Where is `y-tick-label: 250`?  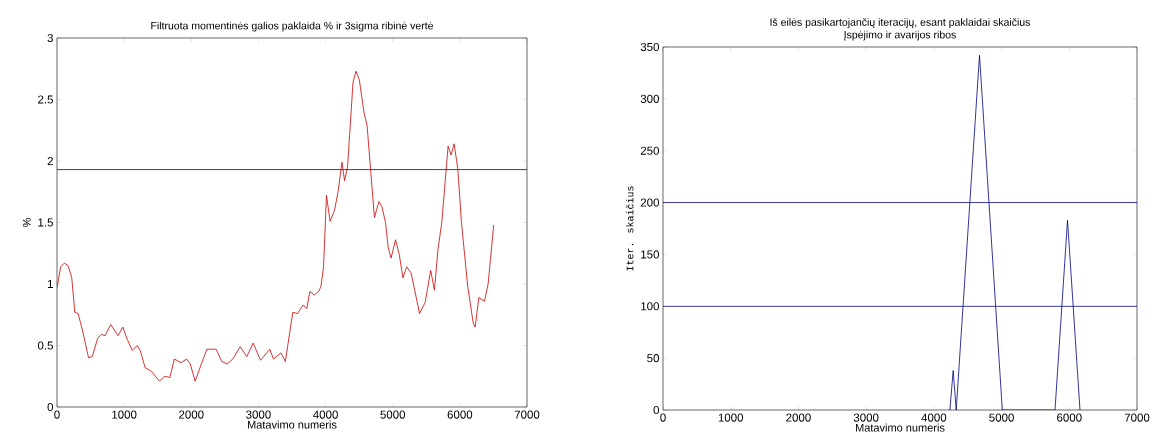 y-tick-label: 250 is located at coordinates (650, 150).